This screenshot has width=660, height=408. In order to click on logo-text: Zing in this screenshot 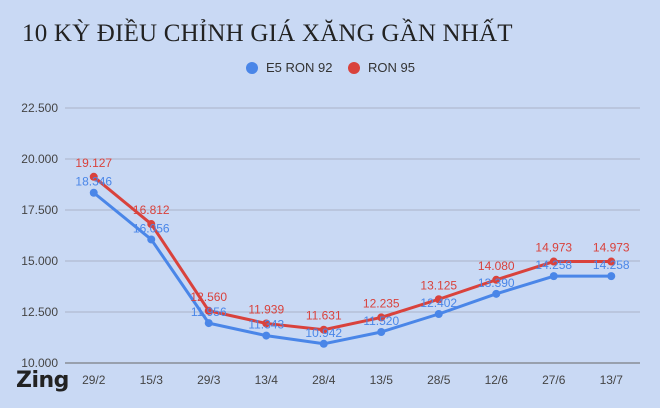, I will do `click(42, 380)`.